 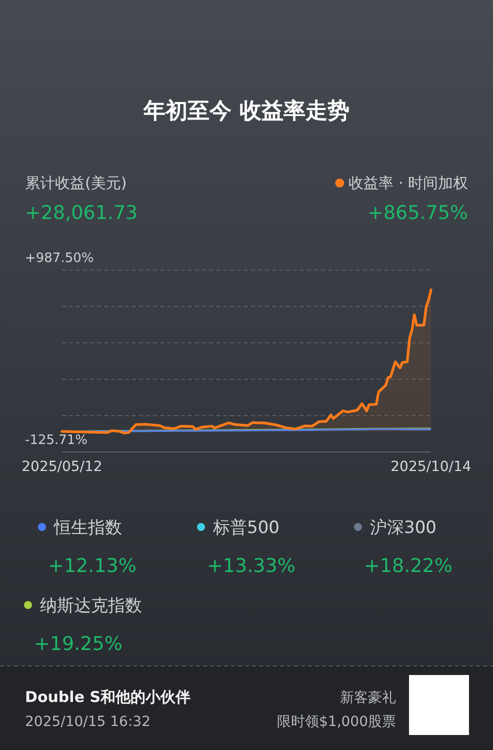 I want to click on x-tick-label: 2025/10/14, so click(x=431, y=467).